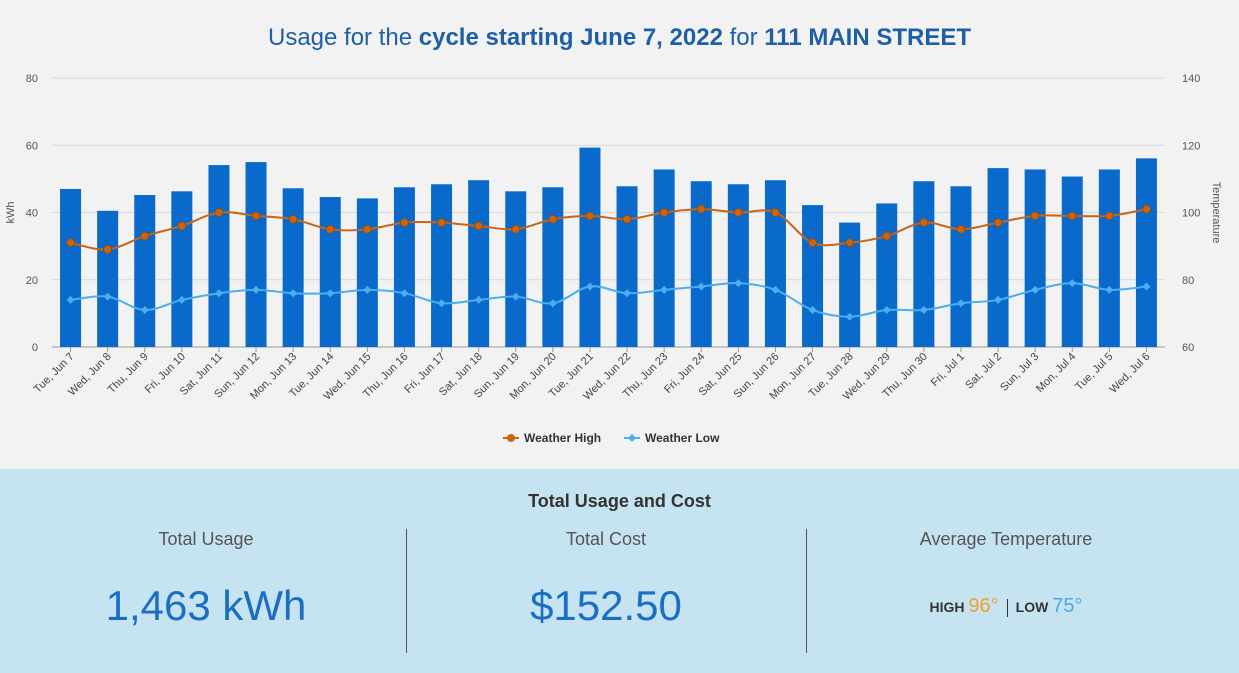 This screenshot has height=673, width=1239. Describe the element at coordinates (1191, 146) in the screenshot. I see `y-tick-right: 120` at that location.